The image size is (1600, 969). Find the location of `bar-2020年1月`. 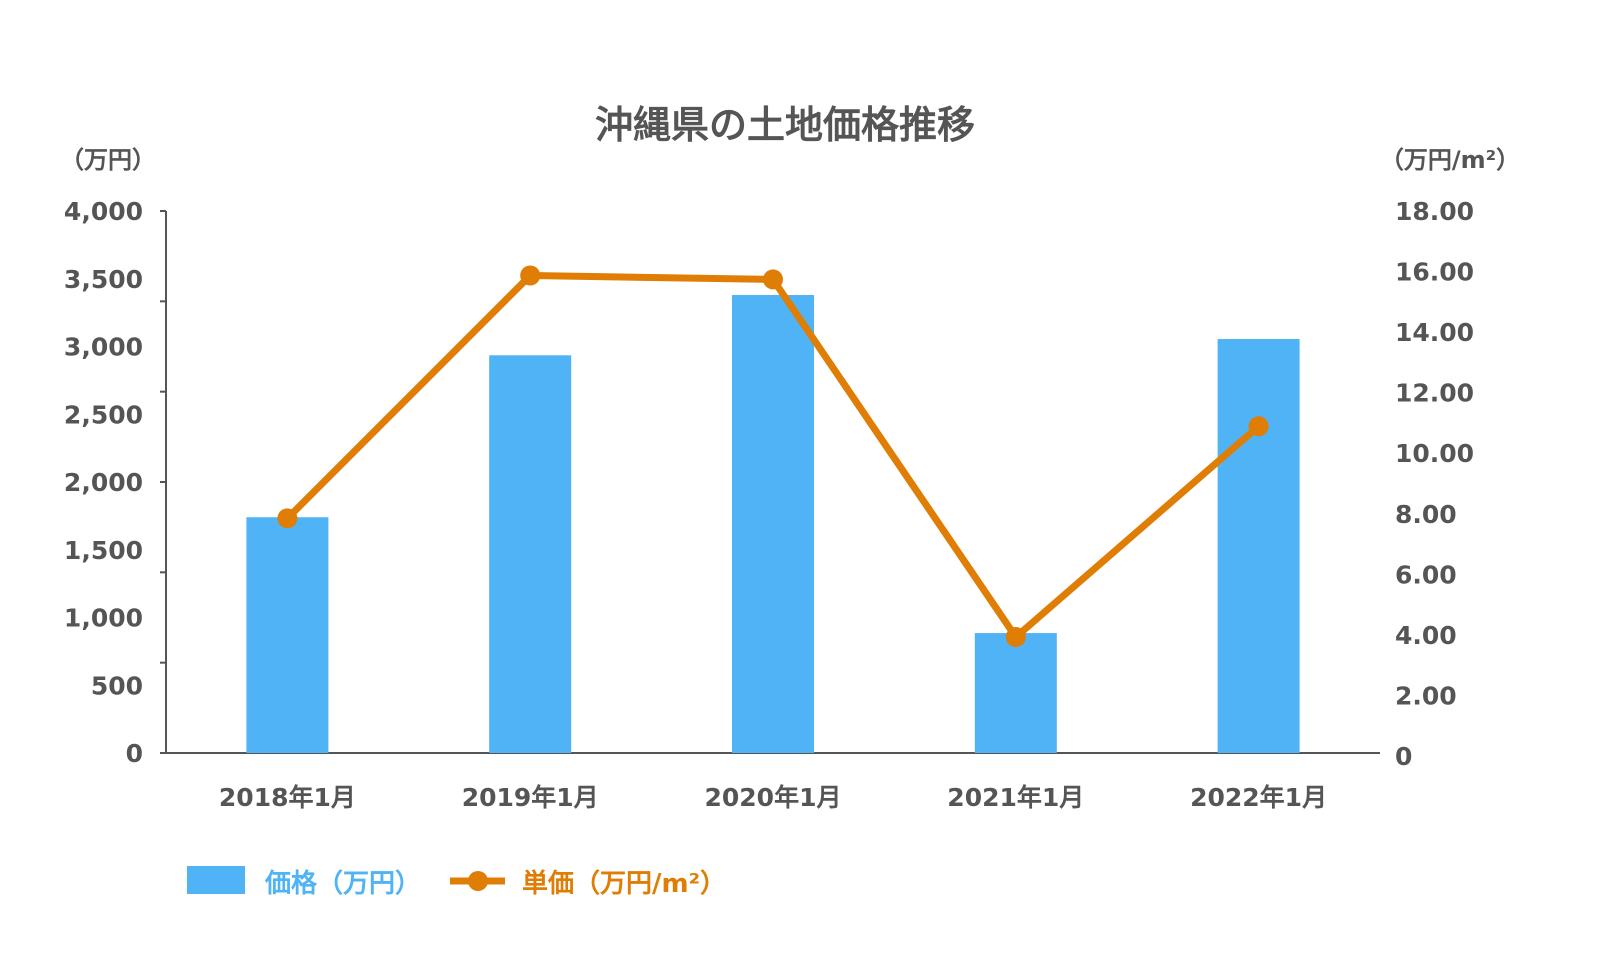

bar-2020年1月 is located at coordinates (773, 524).